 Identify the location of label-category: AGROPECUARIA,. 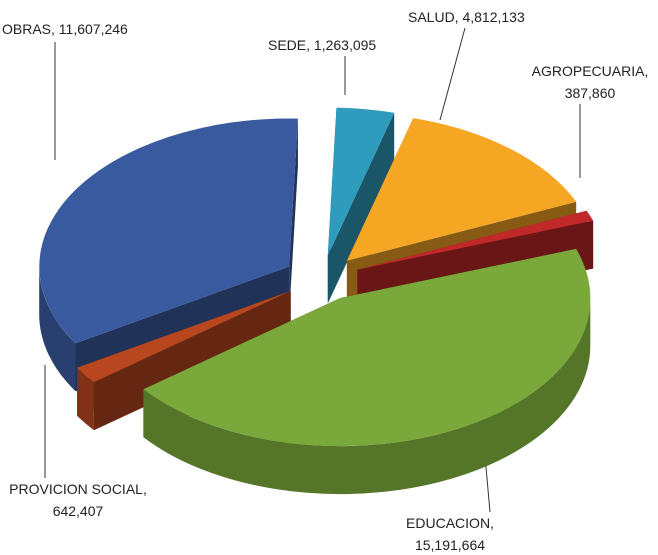
(590, 71).